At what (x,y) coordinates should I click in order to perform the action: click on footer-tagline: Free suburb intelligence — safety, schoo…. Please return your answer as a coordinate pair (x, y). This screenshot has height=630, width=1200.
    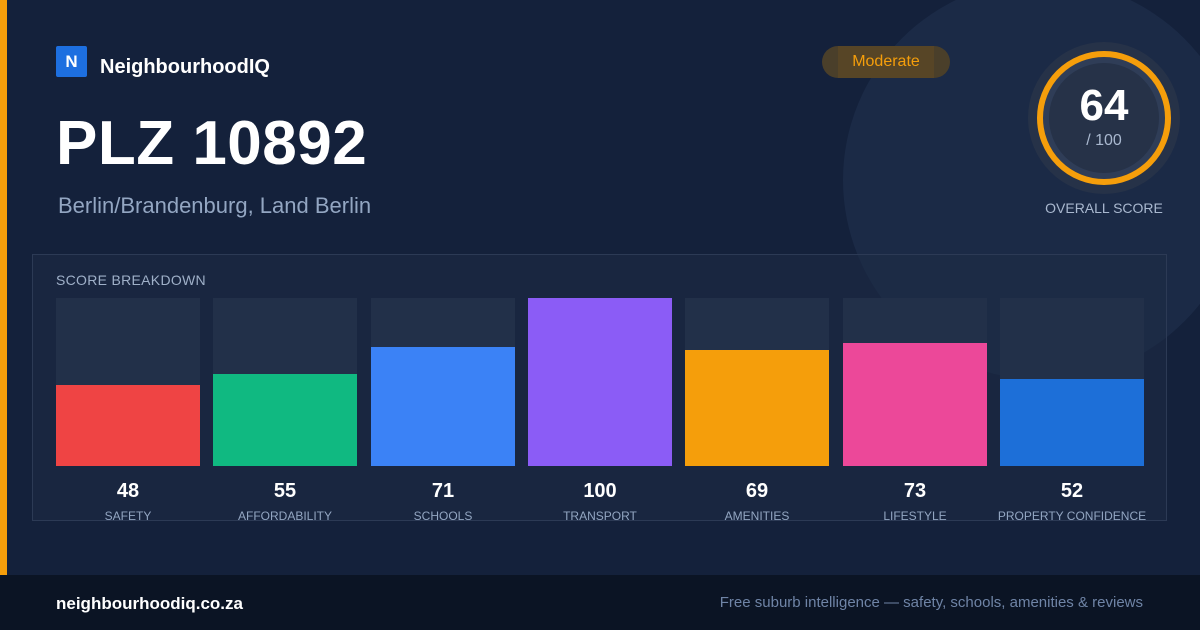
    Looking at the image, I should click on (931, 602).